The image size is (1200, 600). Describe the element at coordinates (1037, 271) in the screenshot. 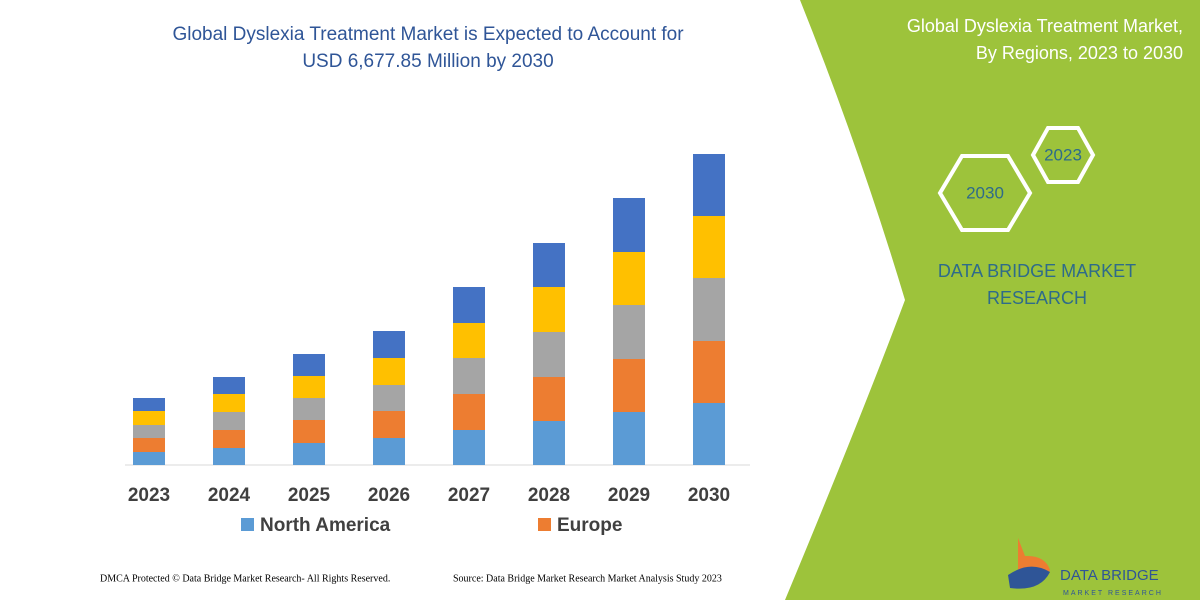

I see `brand-text: DATA BRIDGE MARKET` at that location.